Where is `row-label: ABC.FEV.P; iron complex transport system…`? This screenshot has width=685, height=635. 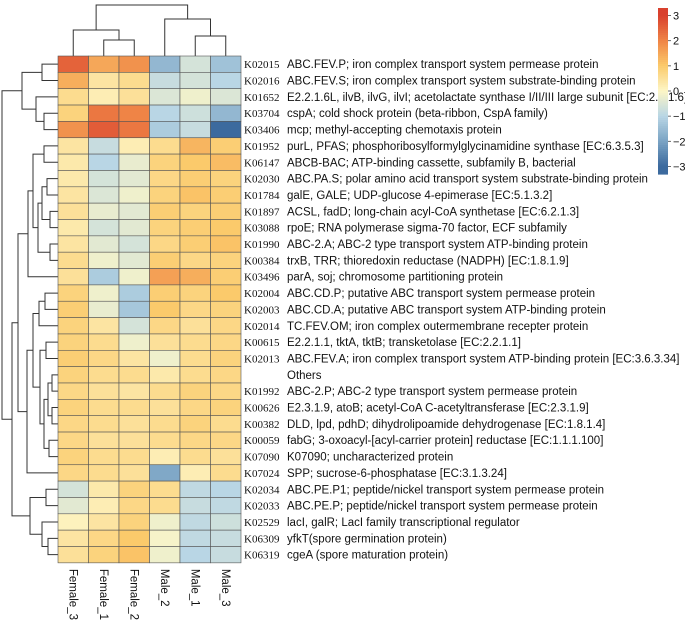
row-label: ABC.FEV.P; iron complex transport system… is located at coordinates (442, 65).